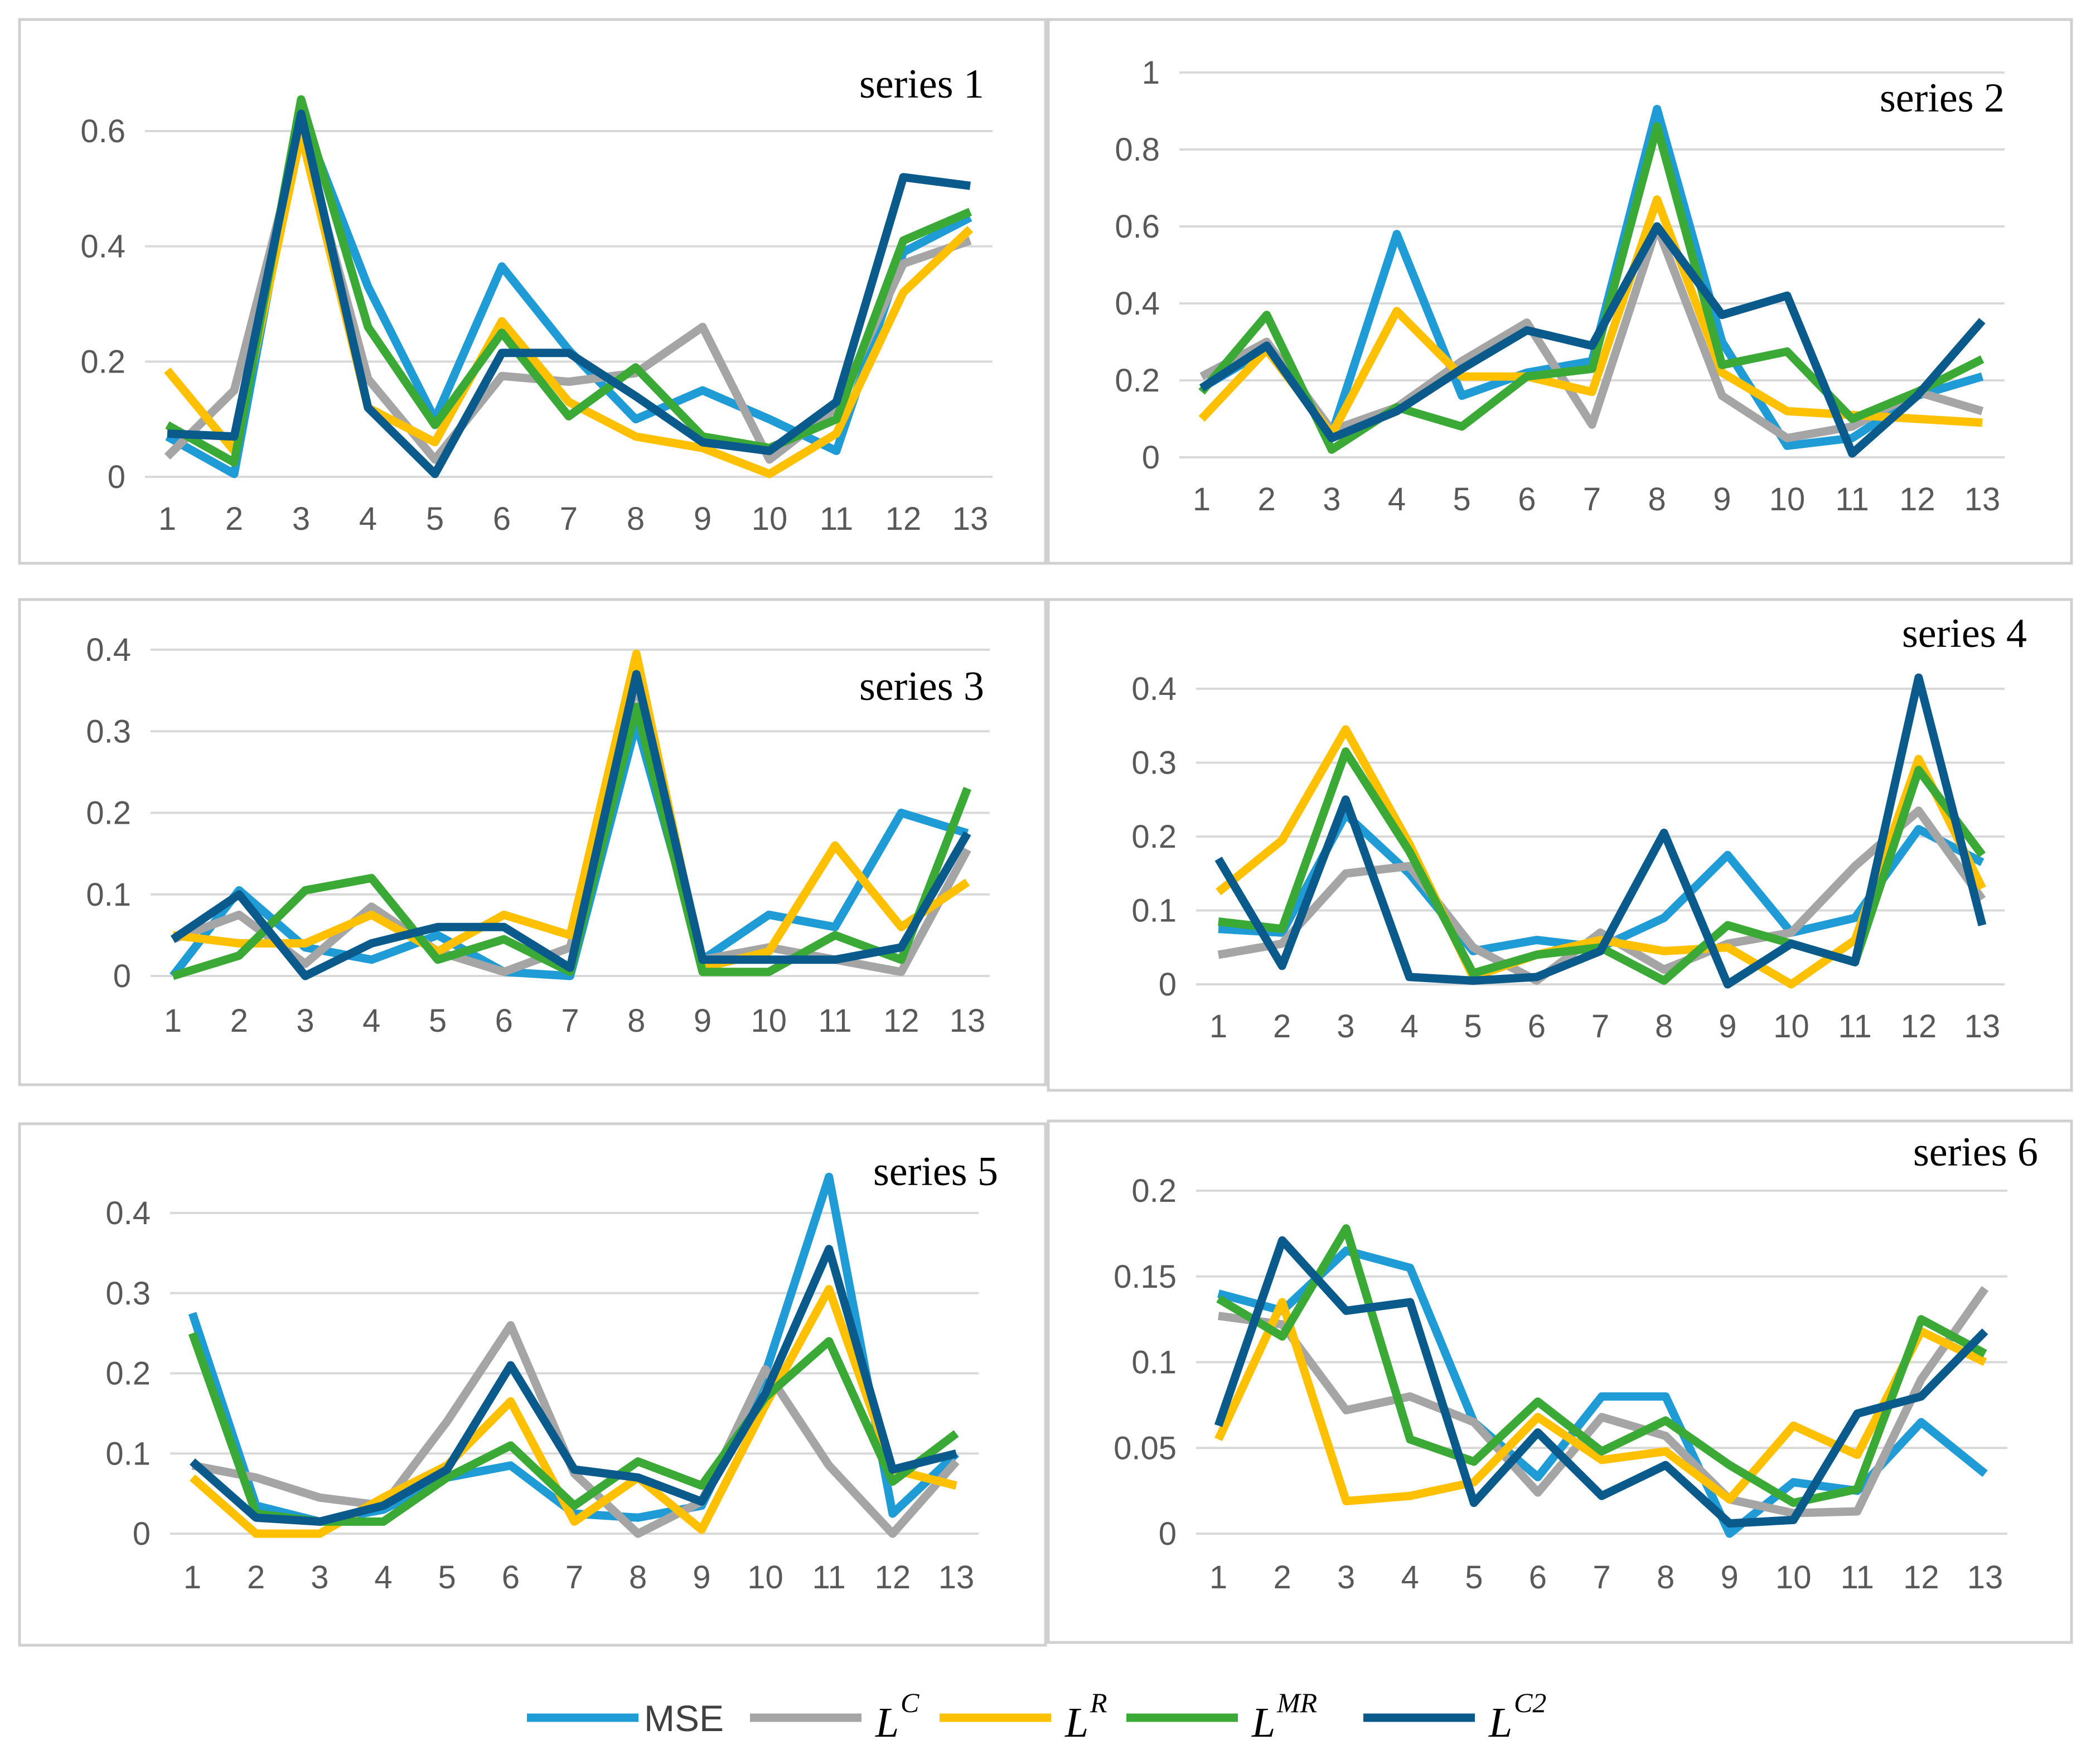 The image size is (2086, 1764). What do you see at coordinates (1151, 73) in the screenshot?
I see `y-tick-label: 1` at bounding box center [1151, 73].